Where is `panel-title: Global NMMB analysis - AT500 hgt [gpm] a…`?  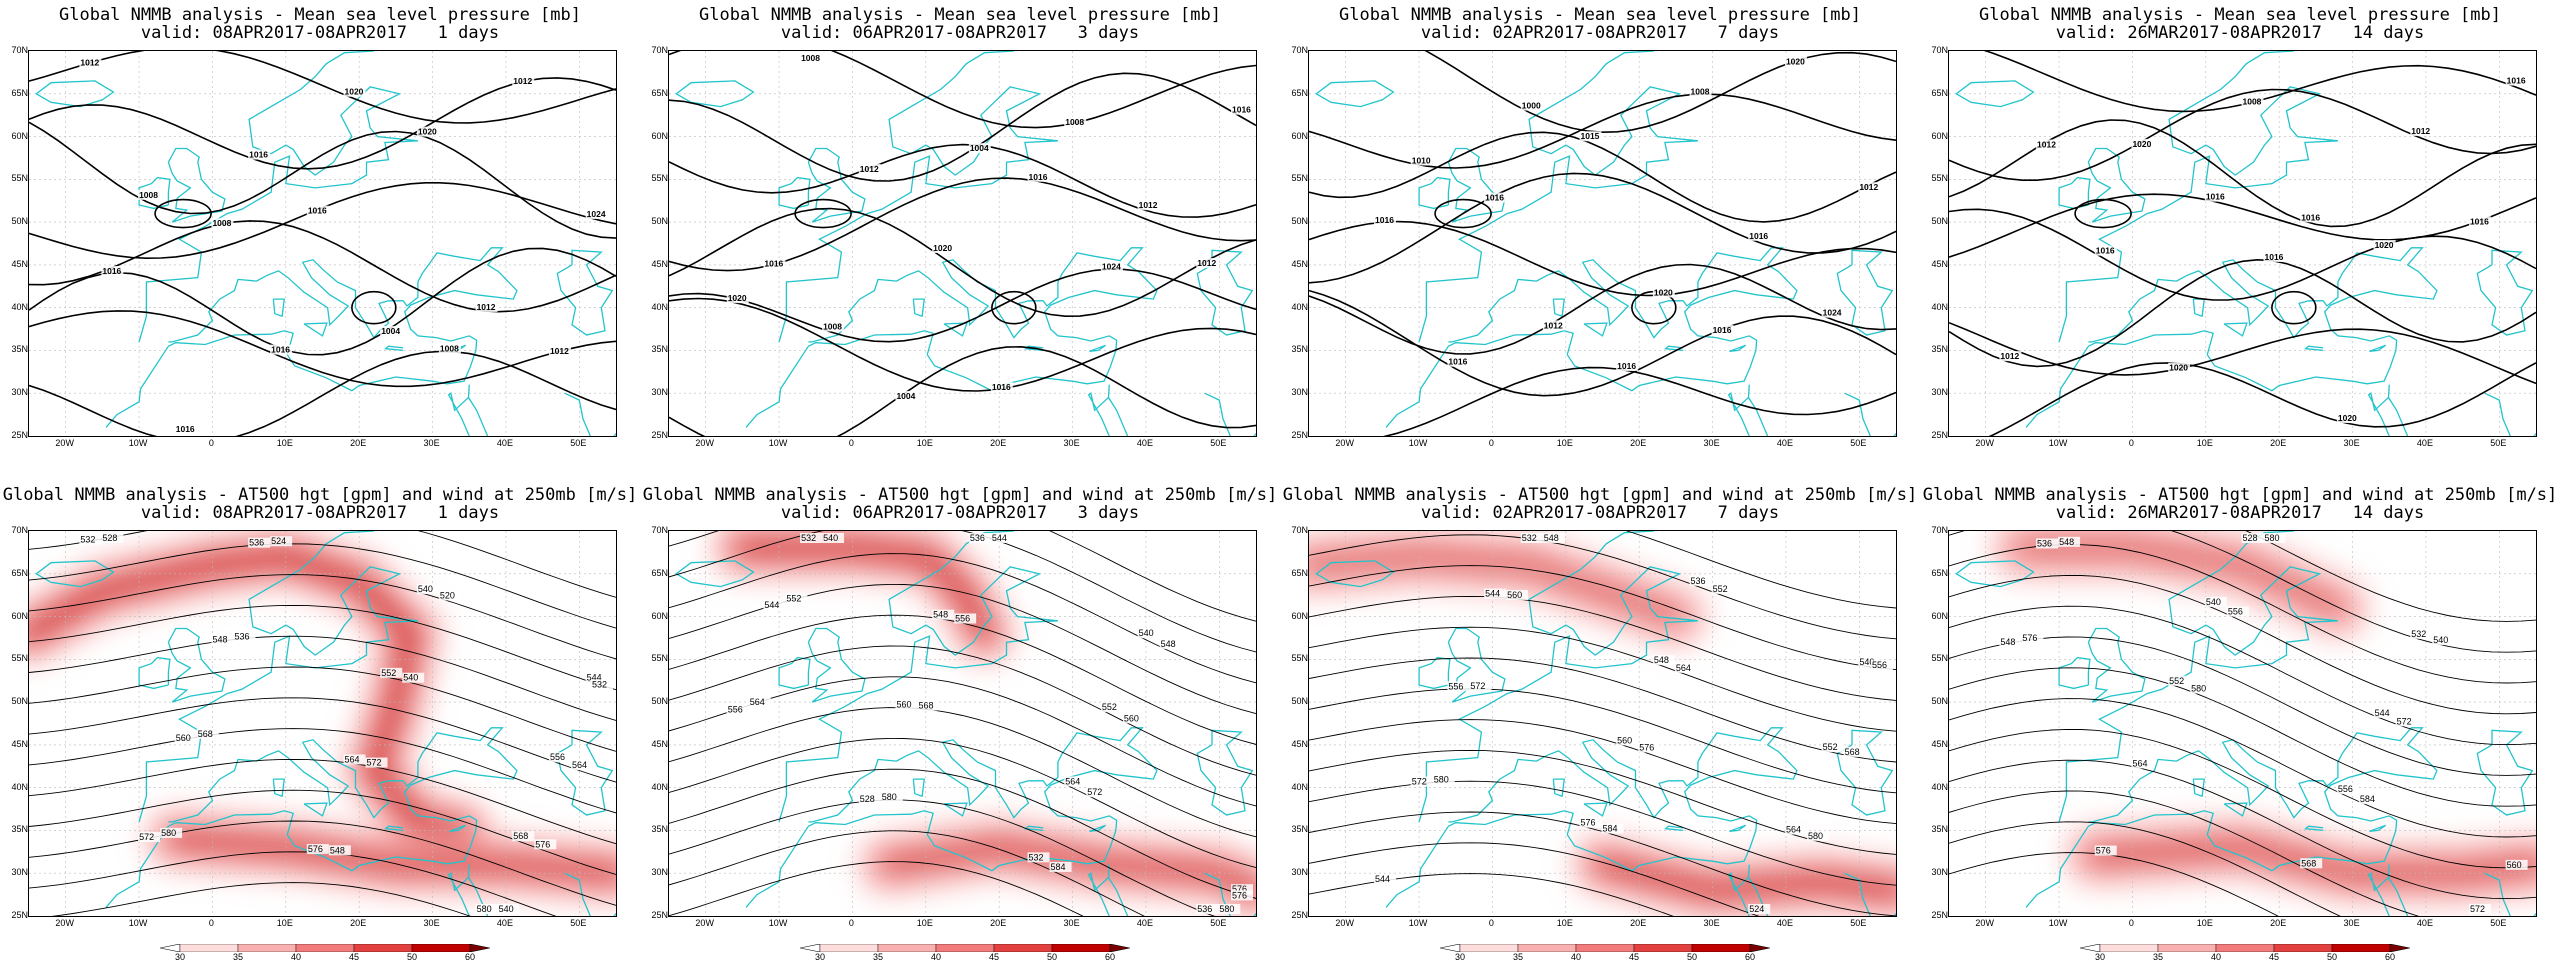 panel-title: Global NMMB analysis - AT500 hgt [gpm] a… is located at coordinates (2240, 495).